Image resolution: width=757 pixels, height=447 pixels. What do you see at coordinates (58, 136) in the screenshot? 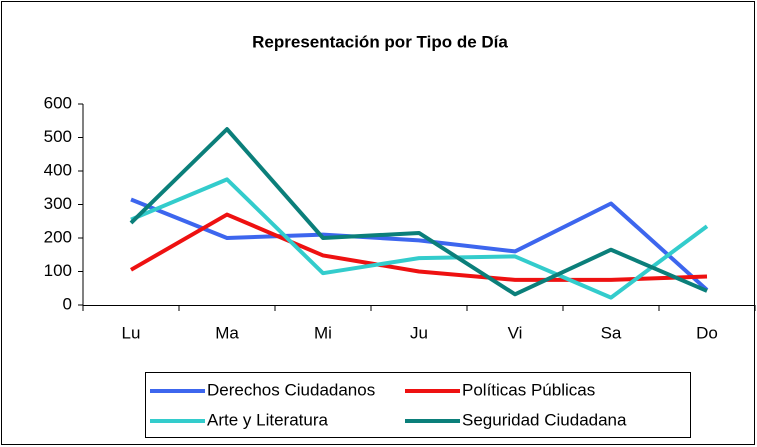
I see `y-tick-label: 500` at bounding box center [58, 136].